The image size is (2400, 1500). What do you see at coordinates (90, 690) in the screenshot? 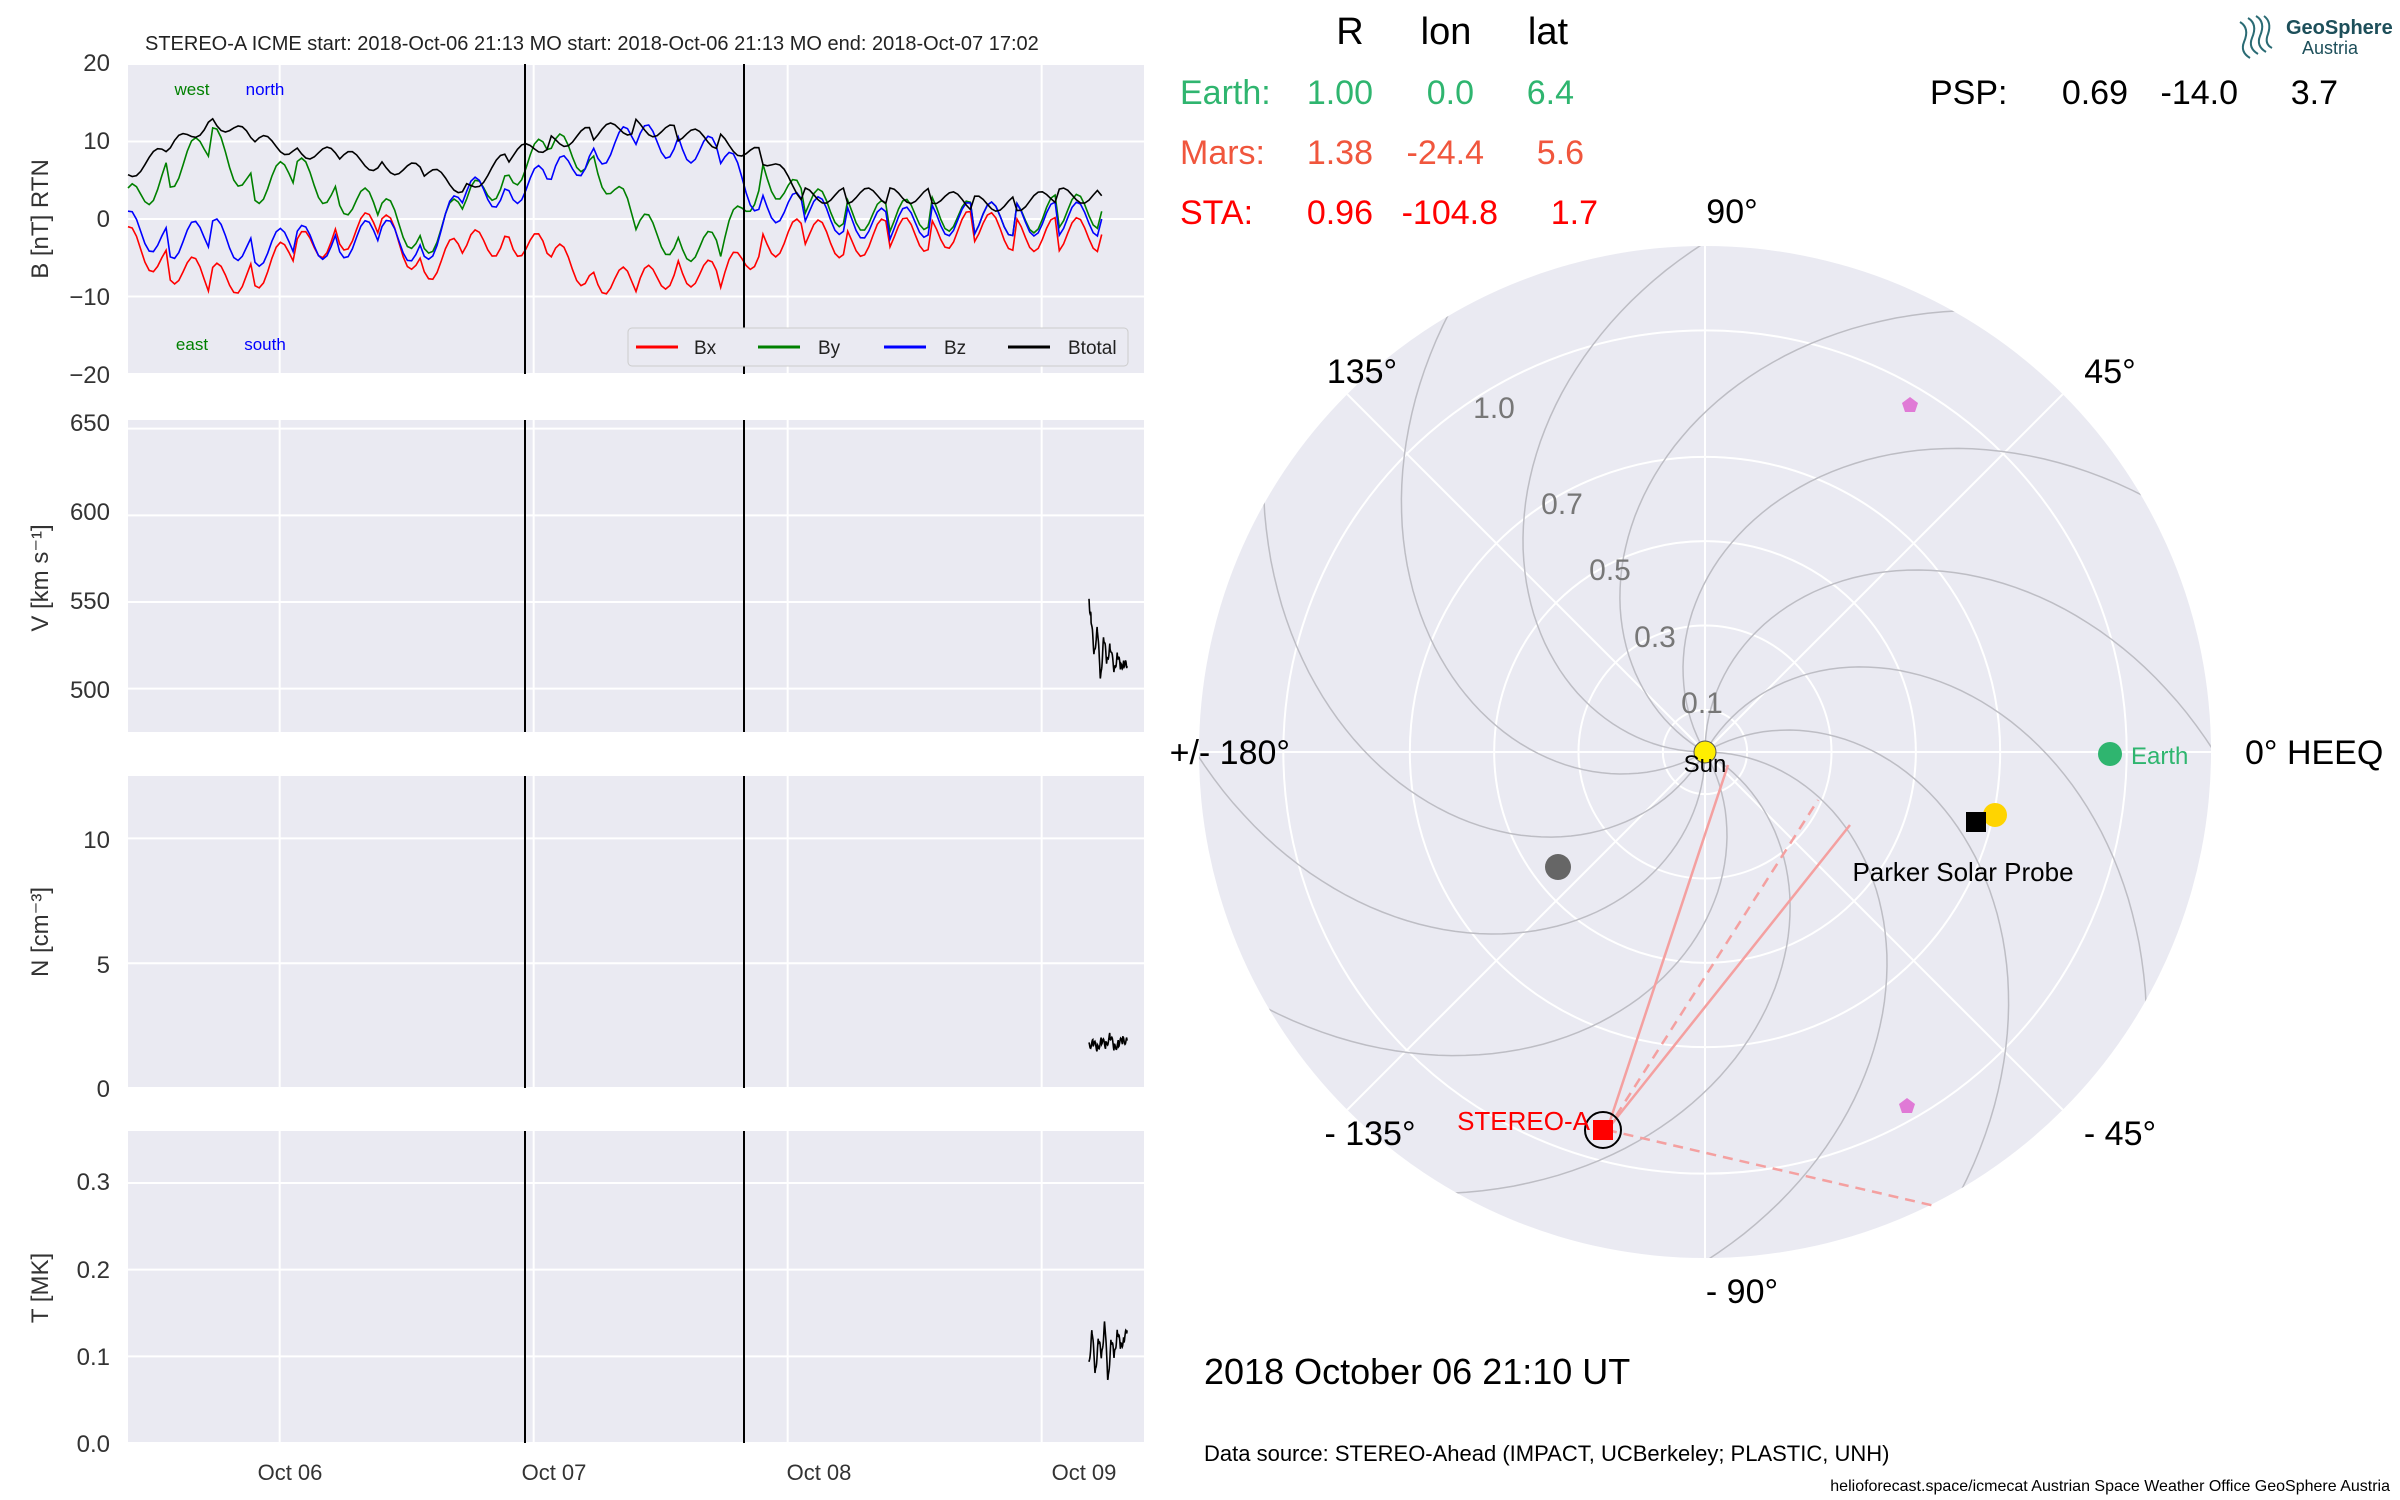
I see `tick-label: 500` at bounding box center [90, 690].